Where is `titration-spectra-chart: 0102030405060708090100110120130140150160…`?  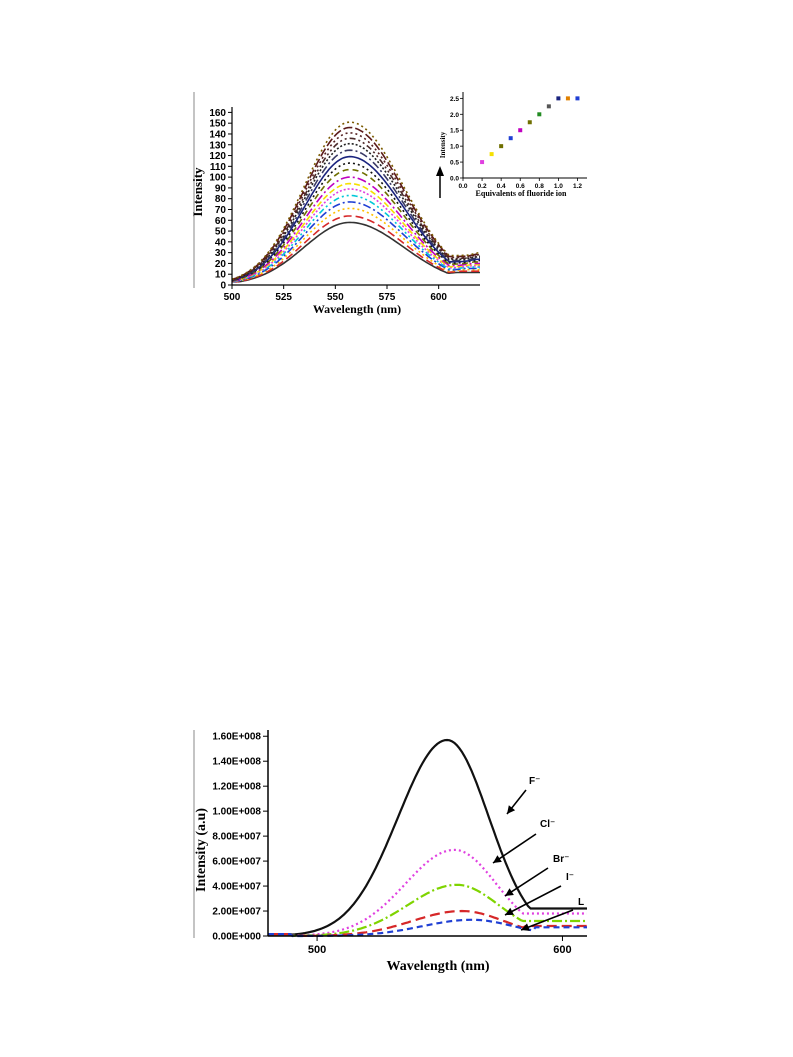 titration-spectra-chart: 0102030405060708090100110120130140150160… is located at coordinates (388, 204).